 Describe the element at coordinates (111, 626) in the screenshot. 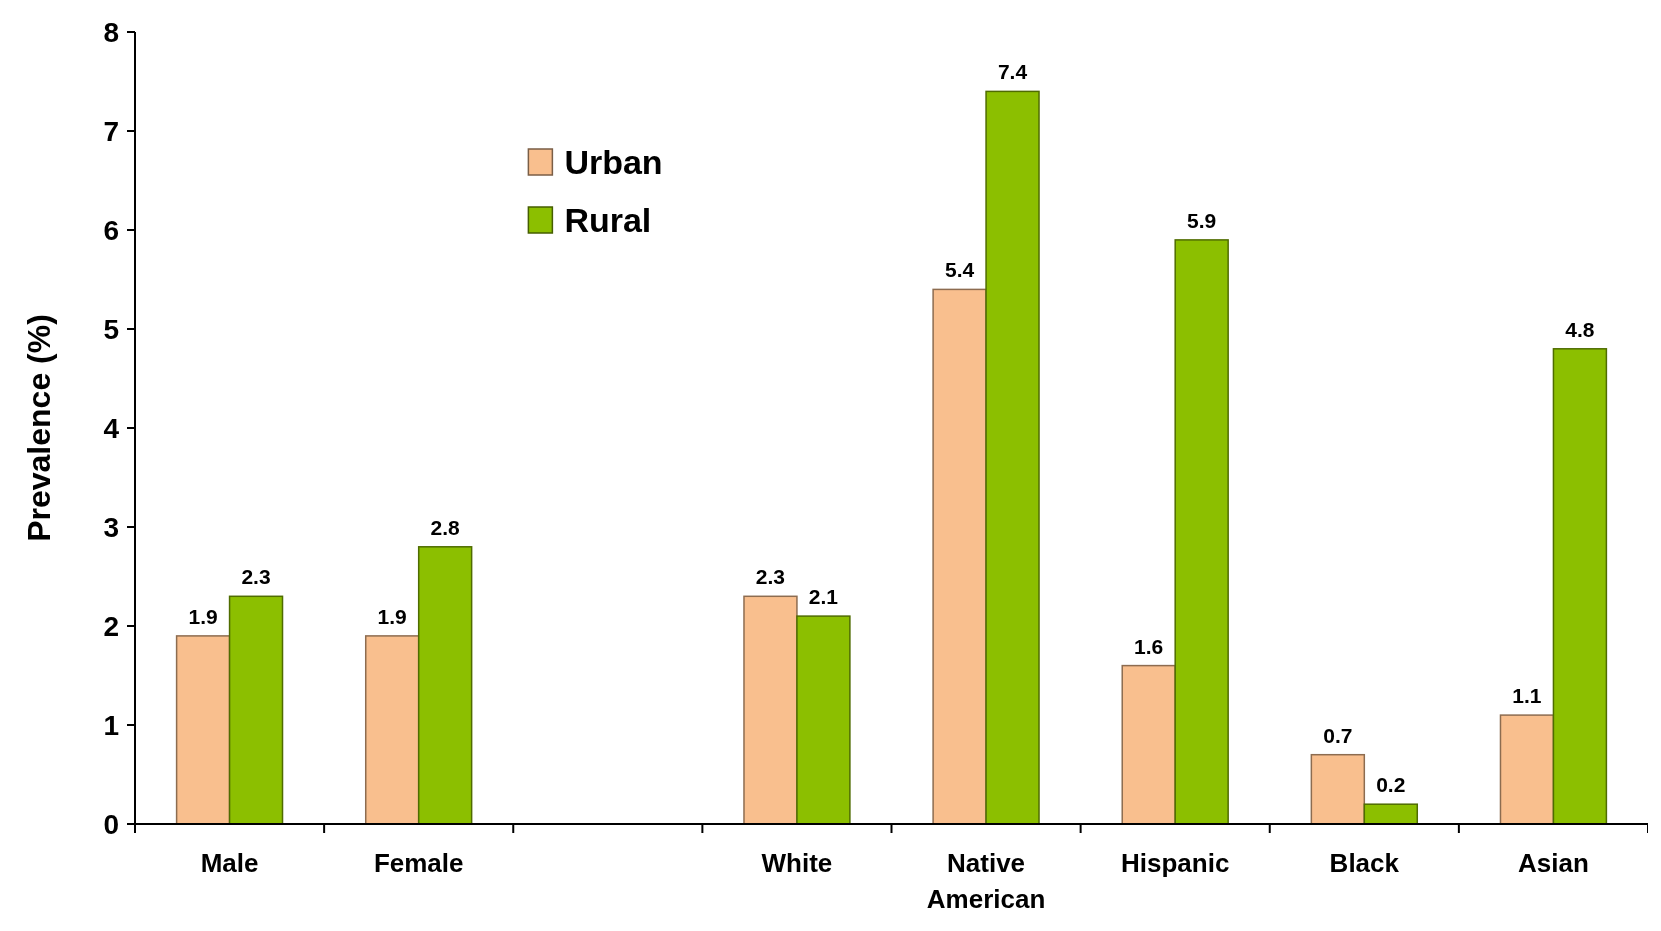

I see `y-tick-label: 2` at that location.